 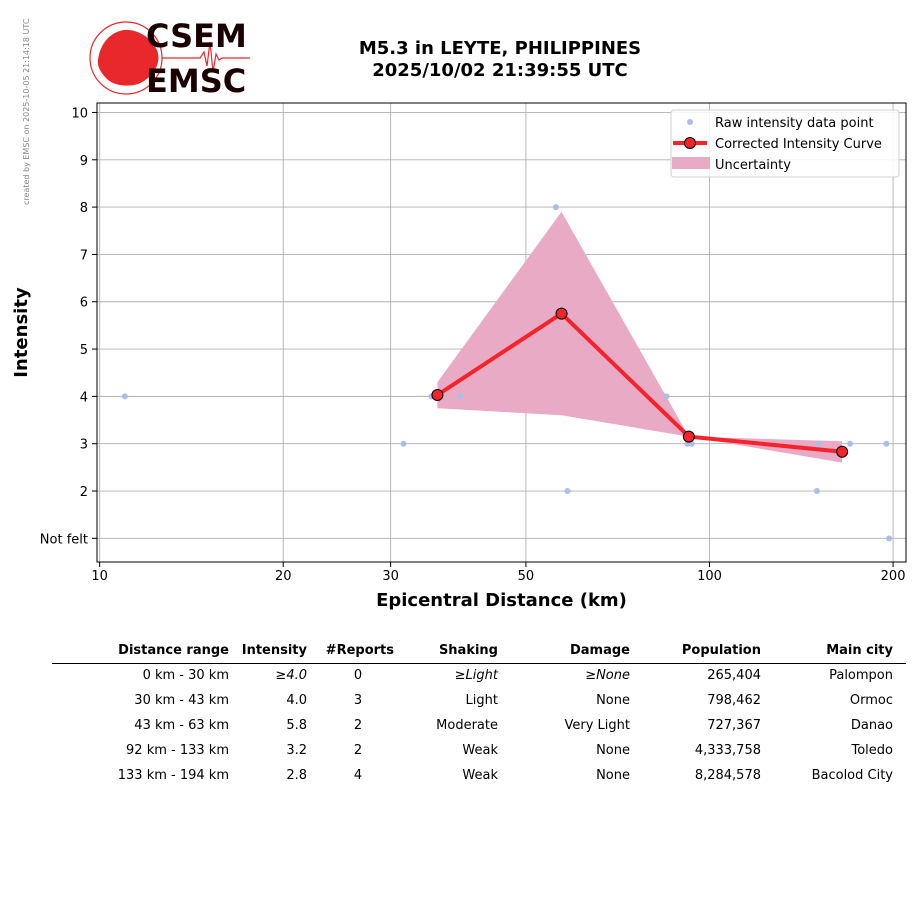 I want to click on table-header: Population, so click(x=721, y=650).